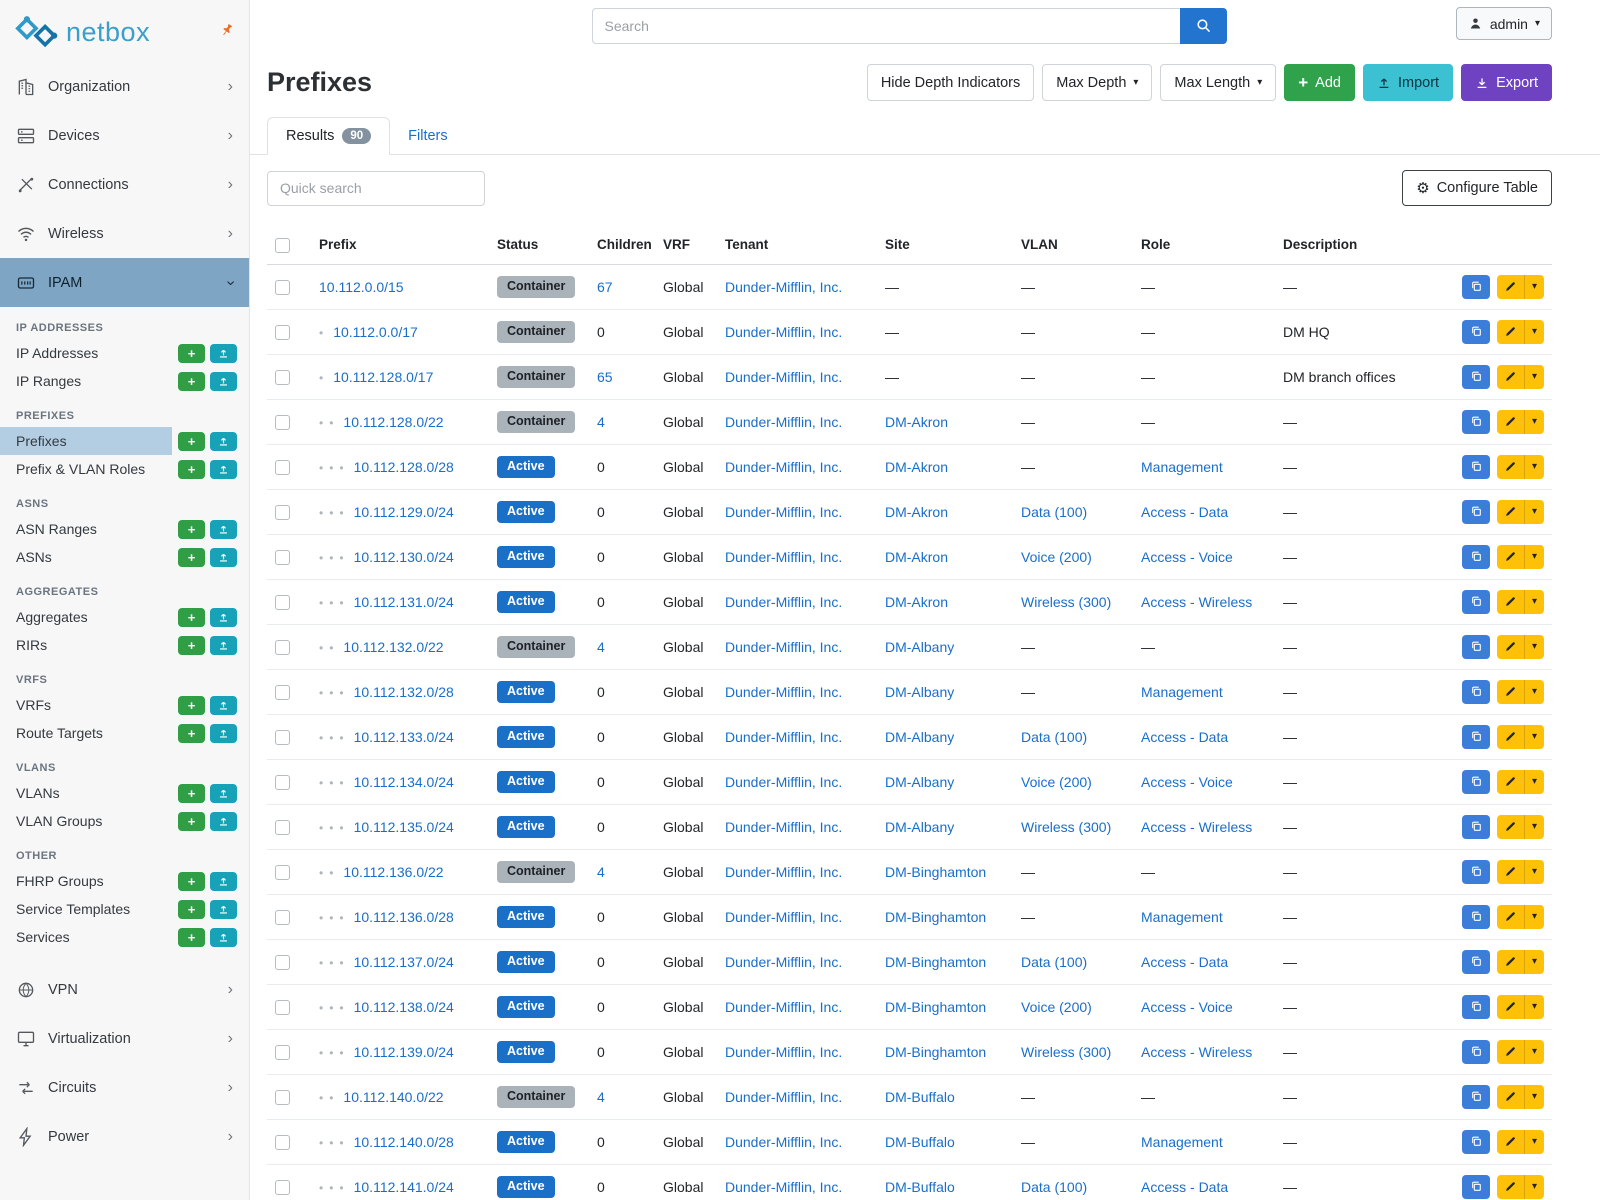 The width and height of the screenshot is (1600, 1200). I want to click on configure-table-button: ⚙ Configure Table, so click(1477, 188).